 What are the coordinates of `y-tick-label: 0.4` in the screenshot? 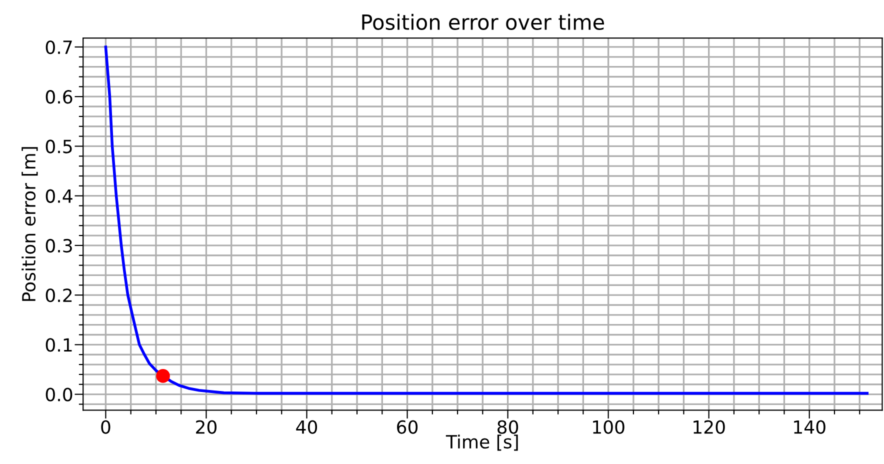 It's located at (59, 196).